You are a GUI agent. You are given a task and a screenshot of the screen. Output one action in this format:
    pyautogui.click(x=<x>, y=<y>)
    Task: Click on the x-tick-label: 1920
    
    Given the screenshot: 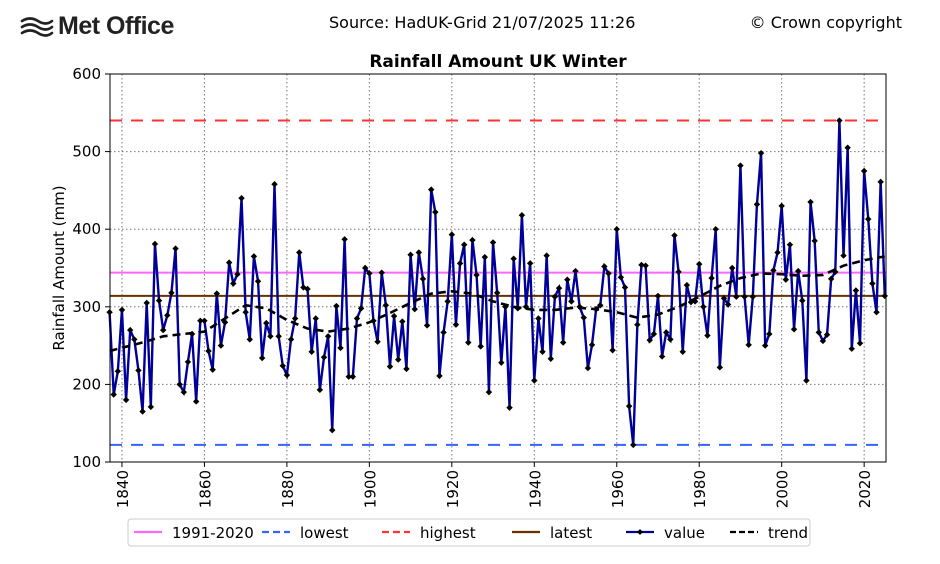 What is the action you would take?
    pyautogui.click(x=453, y=489)
    